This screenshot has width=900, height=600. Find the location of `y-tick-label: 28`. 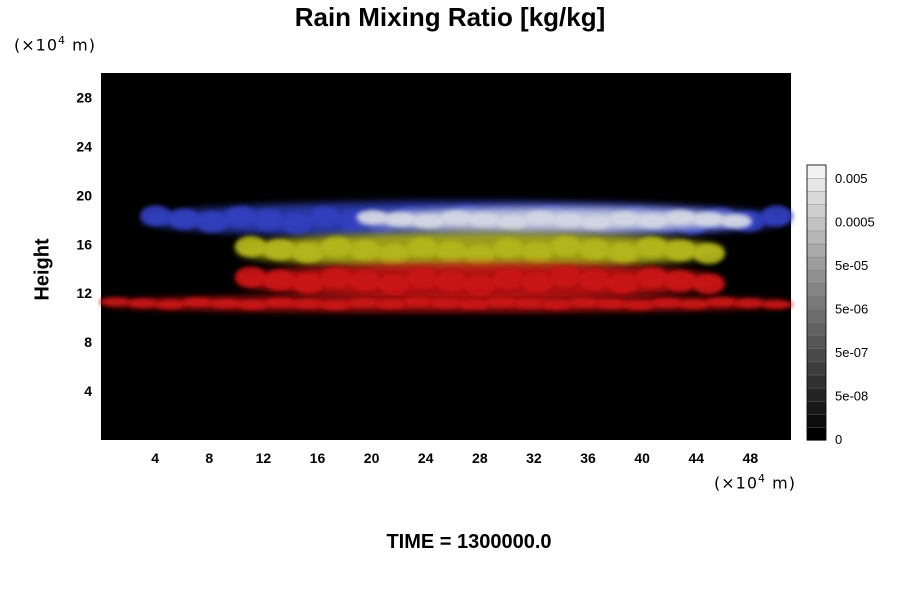

y-tick-label: 28 is located at coordinates (84, 97).